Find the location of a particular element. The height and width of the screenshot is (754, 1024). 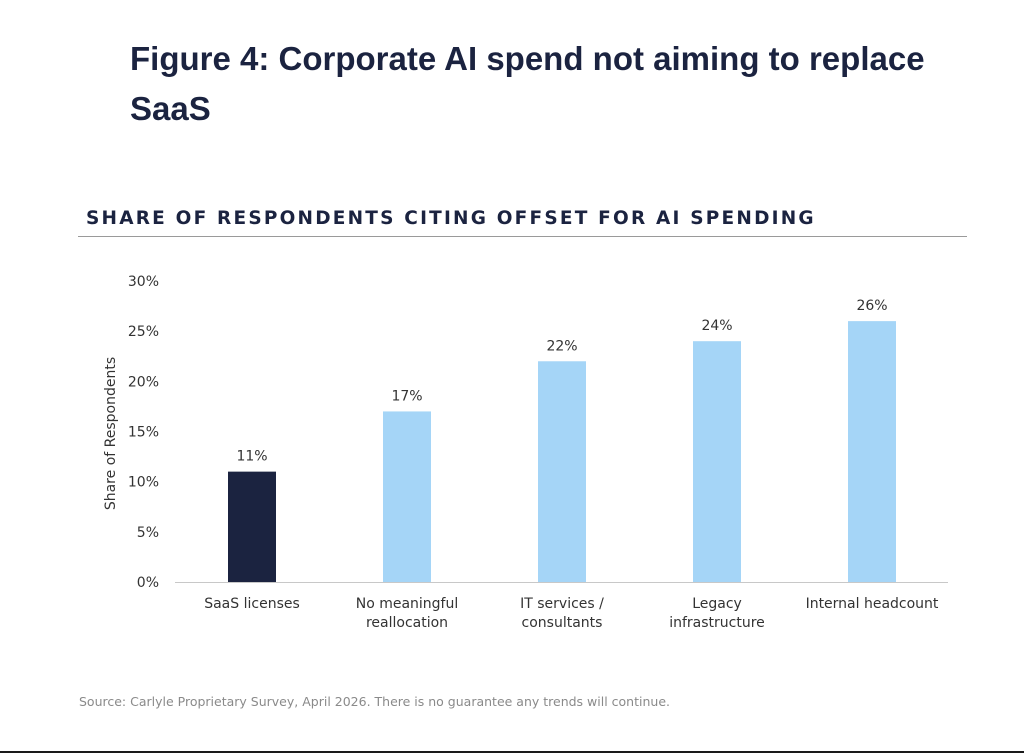

y-tick-label: 0% is located at coordinates (148, 583).